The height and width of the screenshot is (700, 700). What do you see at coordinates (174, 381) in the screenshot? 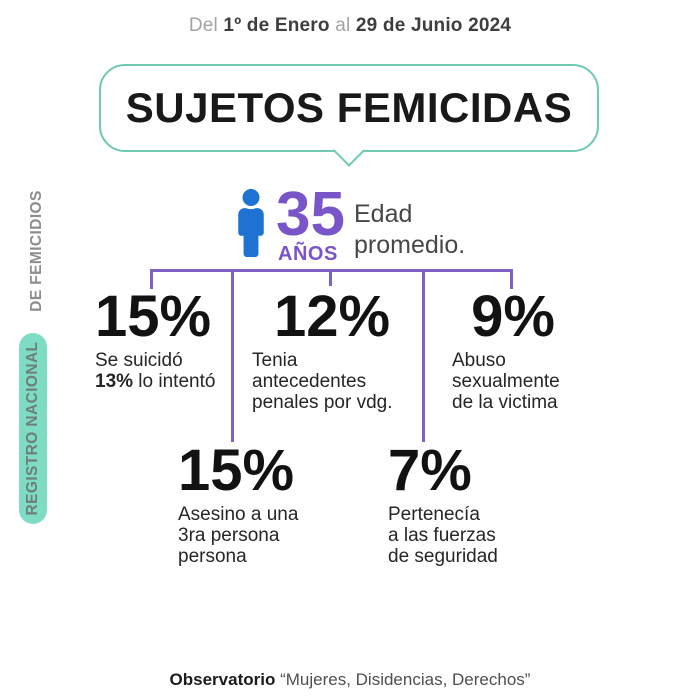
I see `stat-suicide-attempt-text: lo intentó` at bounding box center [174, 381].